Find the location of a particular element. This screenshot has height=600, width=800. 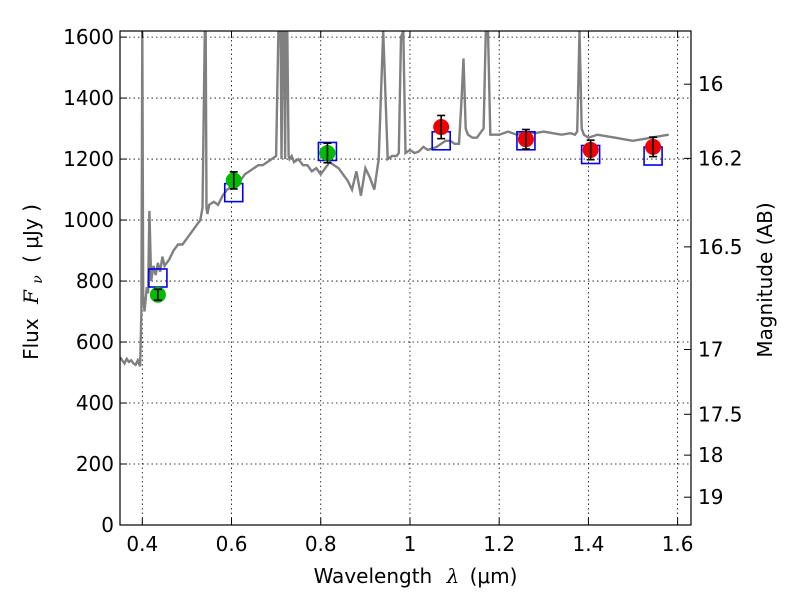

y-axis: 0 200 400 600 800 1000 1200 1400 1600 is located at coordinates (95, 281).